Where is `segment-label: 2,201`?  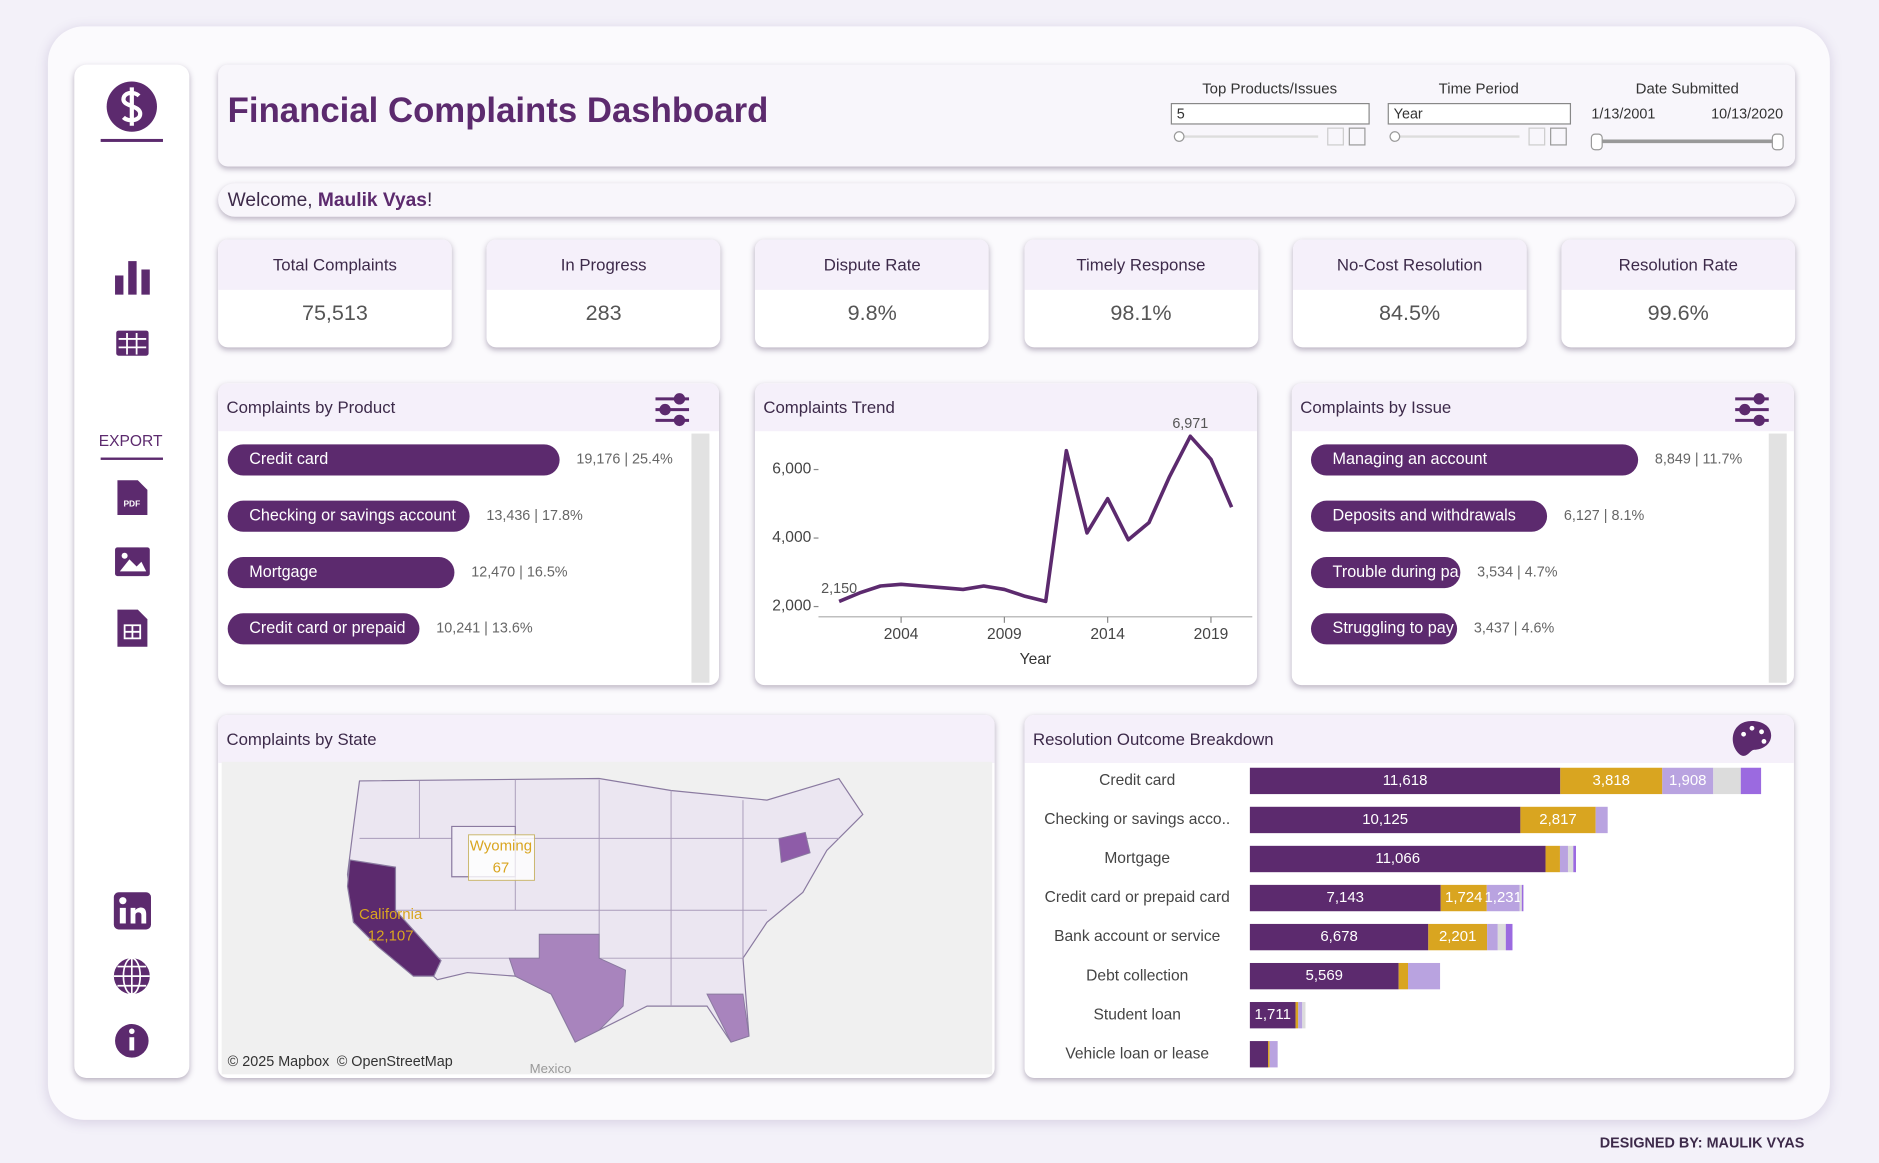
segment-label: 2,201 is located at coordinates (1457, 936).